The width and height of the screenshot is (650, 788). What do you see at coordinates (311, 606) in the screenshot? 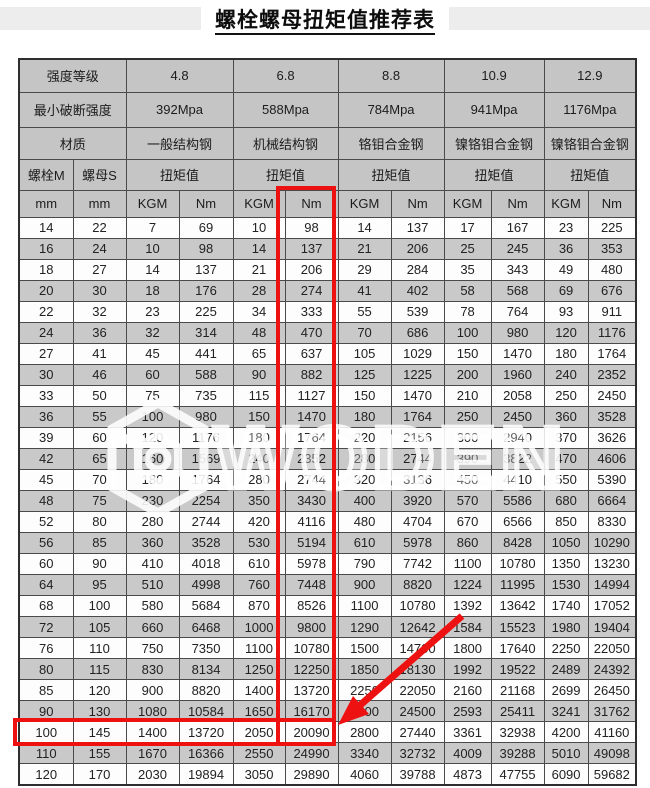
I see `table-cell: 8526` at bounding box center [311, 606].